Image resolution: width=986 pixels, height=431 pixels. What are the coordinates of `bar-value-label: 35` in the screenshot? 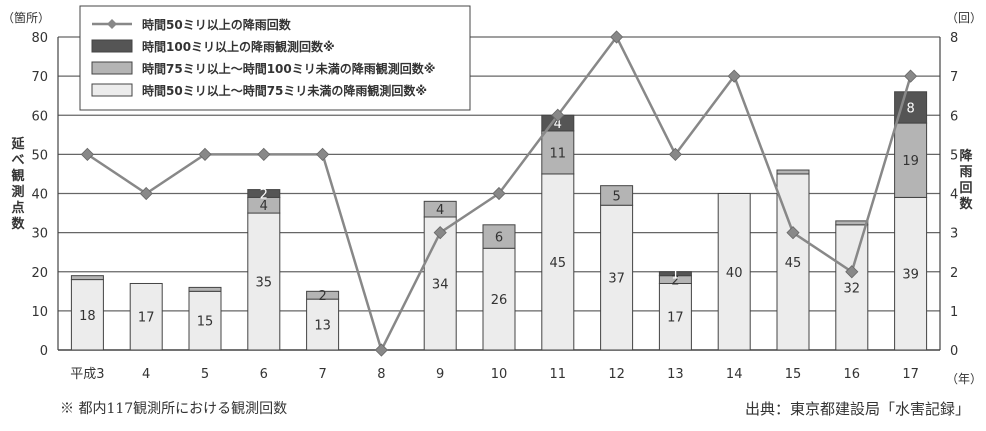 It's located at (264, 283).